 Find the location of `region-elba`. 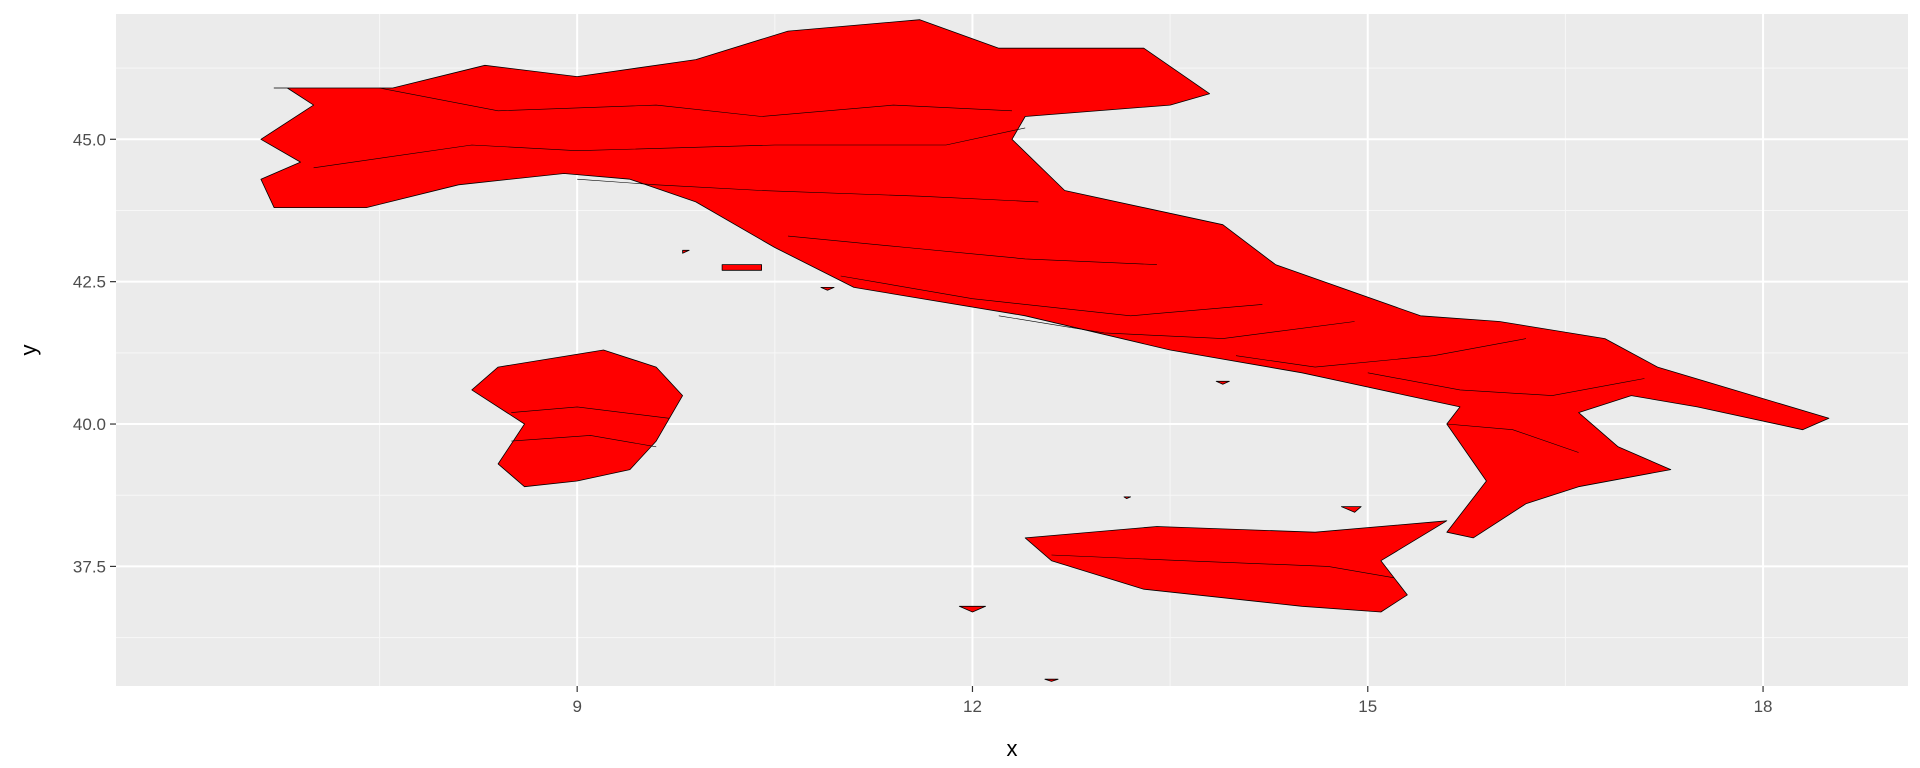

region-elba is located at coordinates (741, 267).